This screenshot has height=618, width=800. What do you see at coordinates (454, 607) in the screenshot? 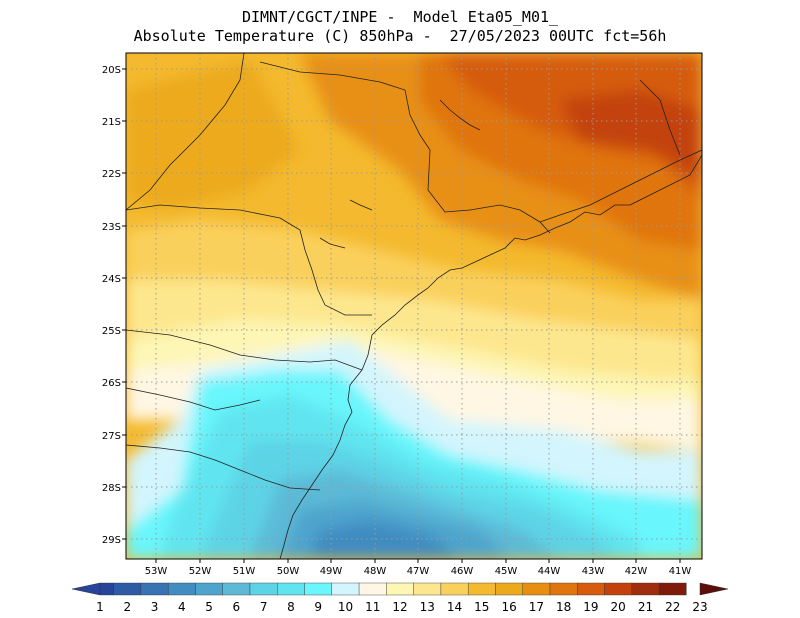
I see `colorbar-label: 14` at bounding box center [454, 607].